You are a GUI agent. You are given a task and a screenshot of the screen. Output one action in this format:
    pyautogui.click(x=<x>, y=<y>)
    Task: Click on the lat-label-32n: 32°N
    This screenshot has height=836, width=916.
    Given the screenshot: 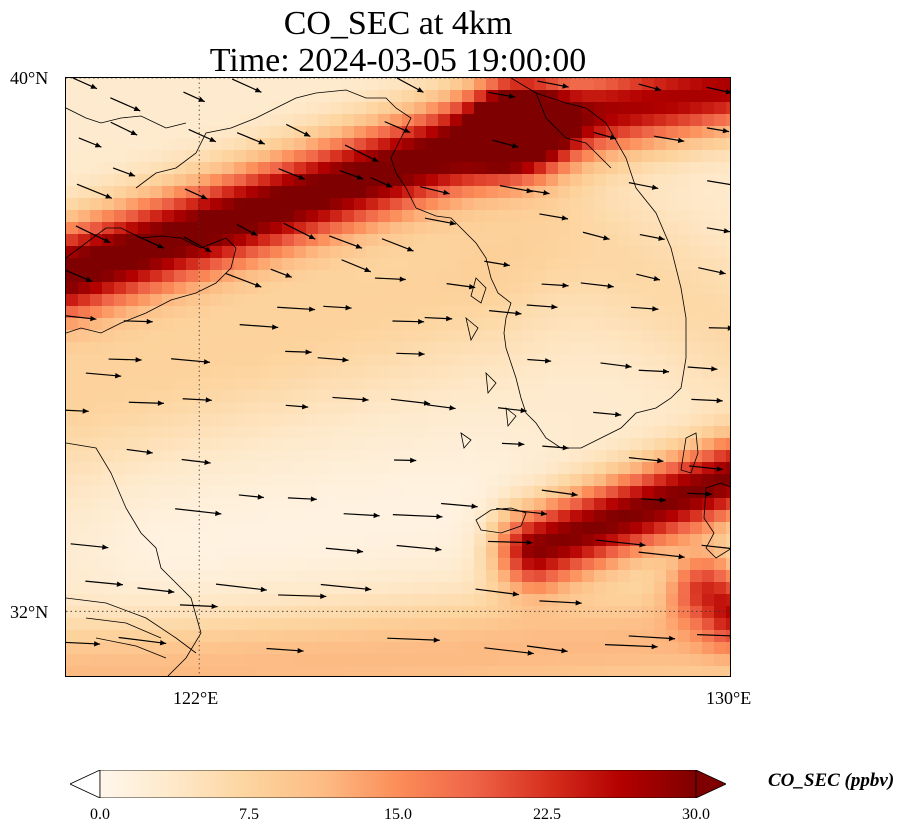 What is the action you would take?
    pyautogui.click(x=29, y=612)
    